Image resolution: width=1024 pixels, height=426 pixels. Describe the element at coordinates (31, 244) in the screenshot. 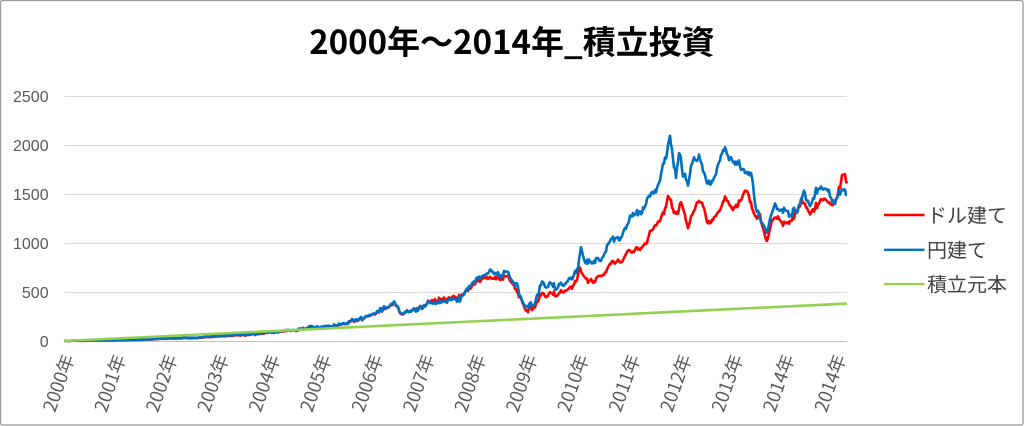

I see `svg-text: 1000` at that location.